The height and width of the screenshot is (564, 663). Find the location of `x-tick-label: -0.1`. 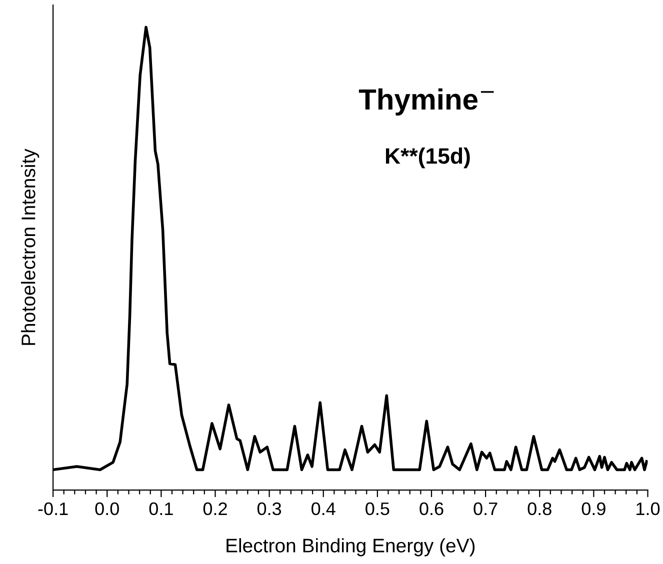

x-tick-label: -0.1 is located at coordinates (53, 509).